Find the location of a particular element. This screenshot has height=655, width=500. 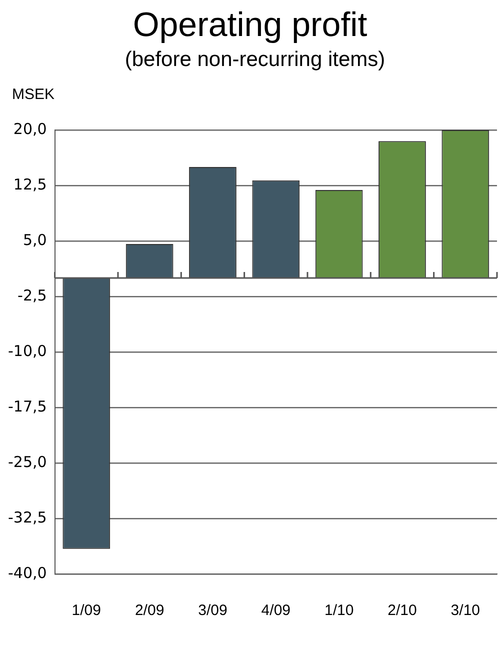

x-tick-label: 3/10 is located at coordinates (465, 611).